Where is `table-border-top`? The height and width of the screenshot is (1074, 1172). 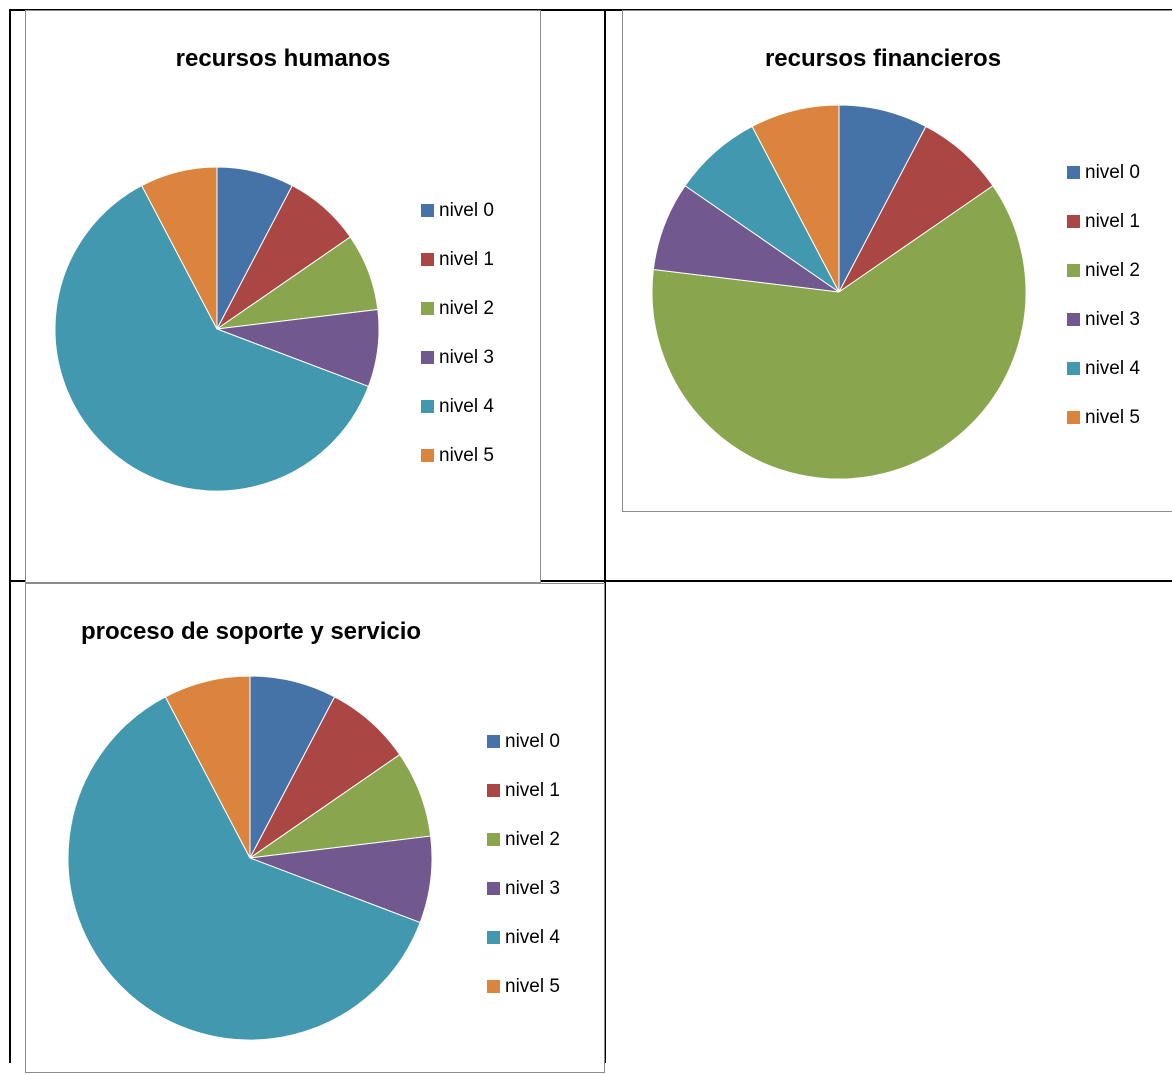
table-border-top is located at coordinates (590, 10).